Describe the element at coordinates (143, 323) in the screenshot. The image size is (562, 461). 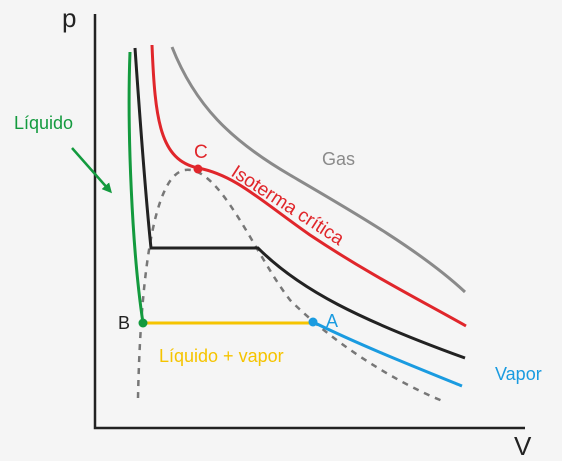
I see `point-b-marker` at that location.